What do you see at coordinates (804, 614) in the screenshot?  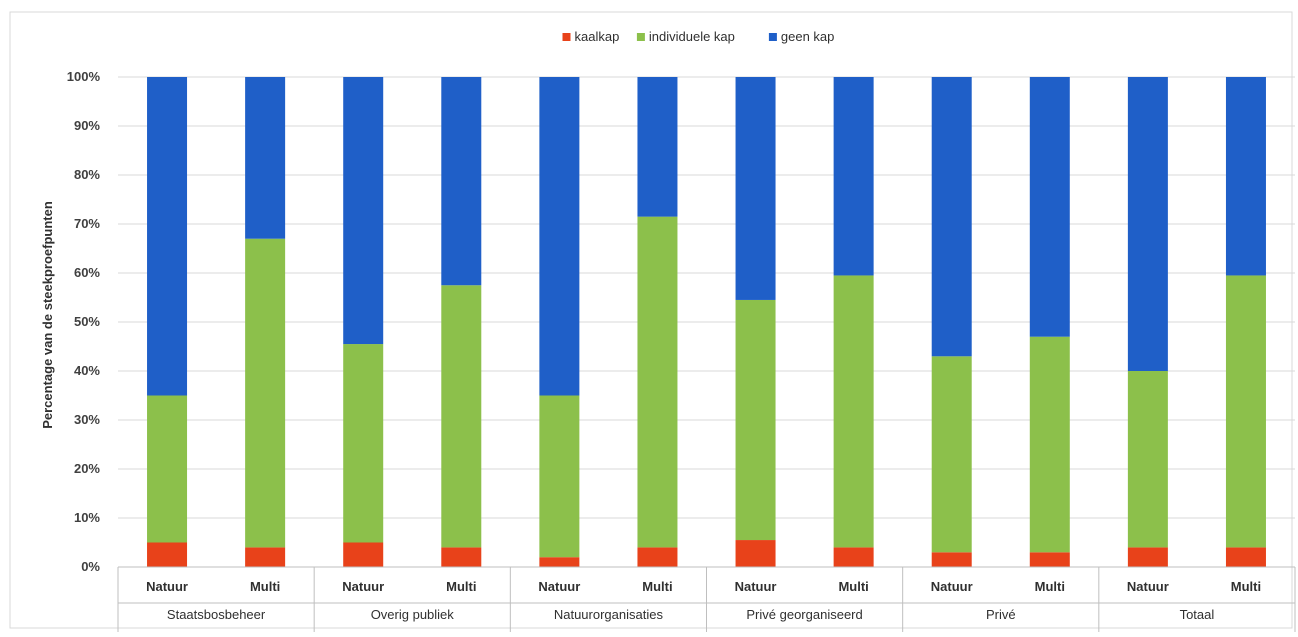 I see `x-group-label: Privé georganiseerd` at bounding box center [804, 614].